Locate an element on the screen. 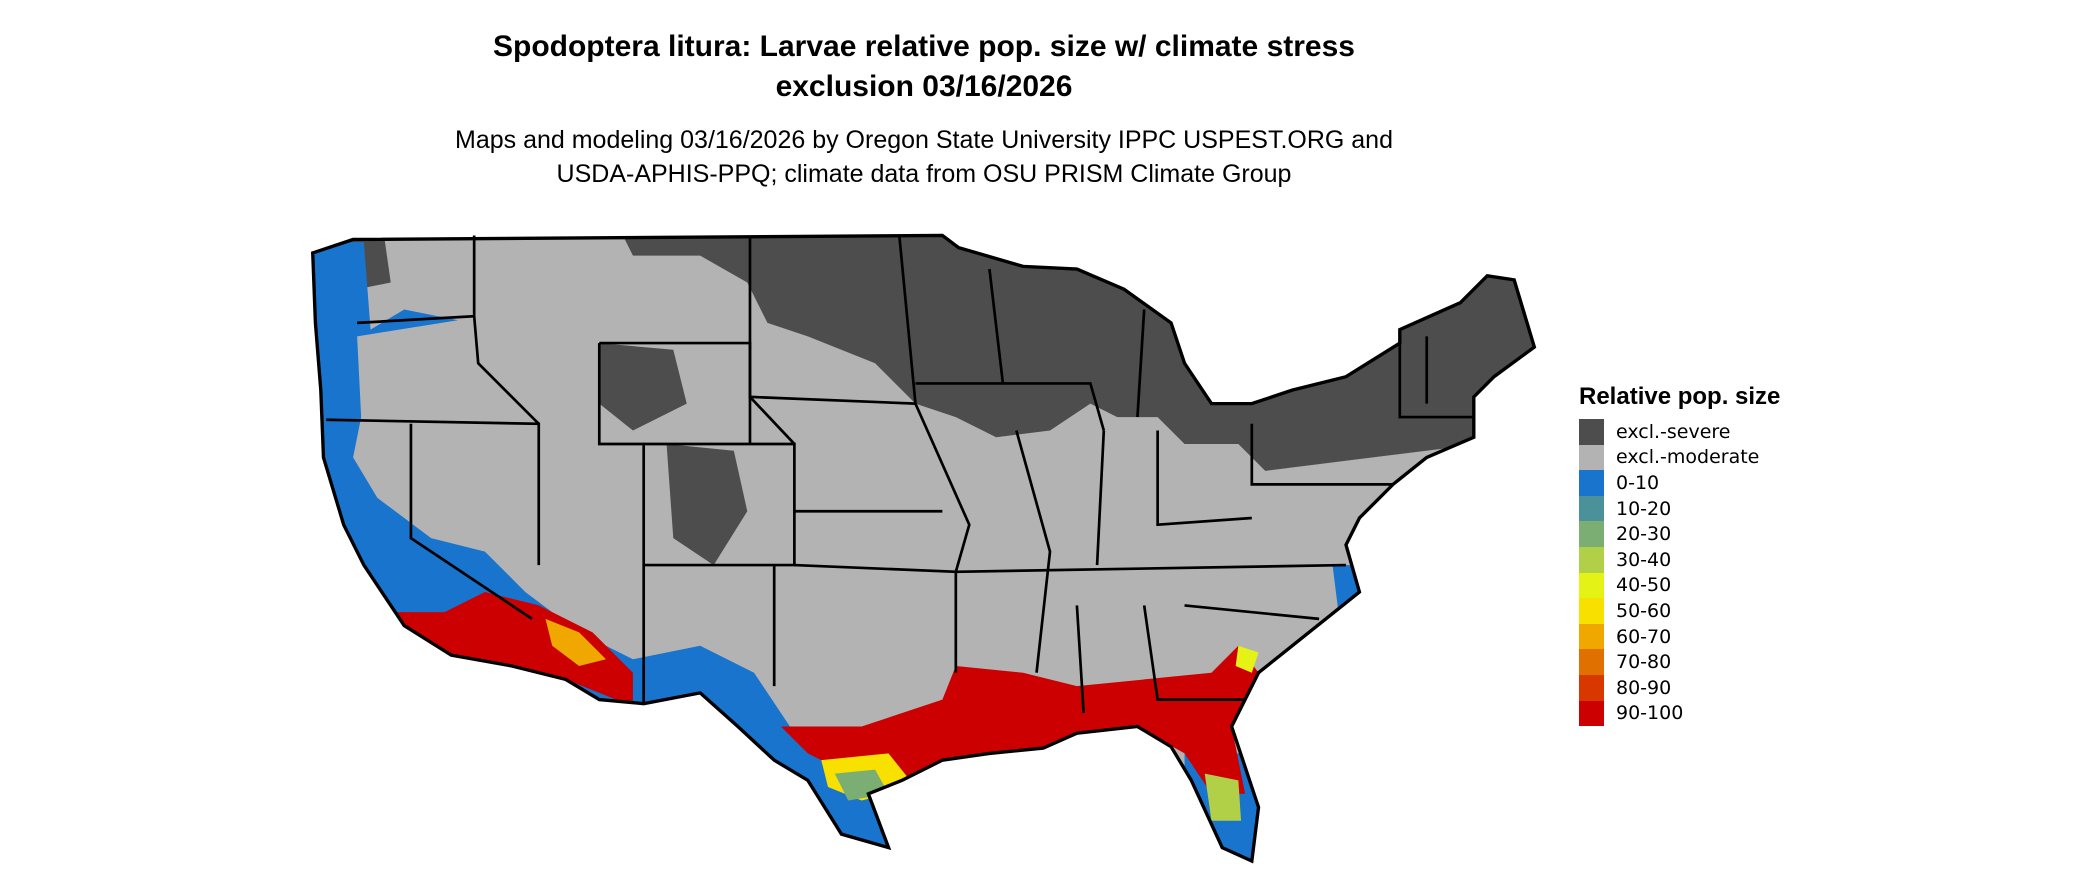 The image size is (2100, 892). legend-label: 30-40 is located at coordinates (1644, 559).